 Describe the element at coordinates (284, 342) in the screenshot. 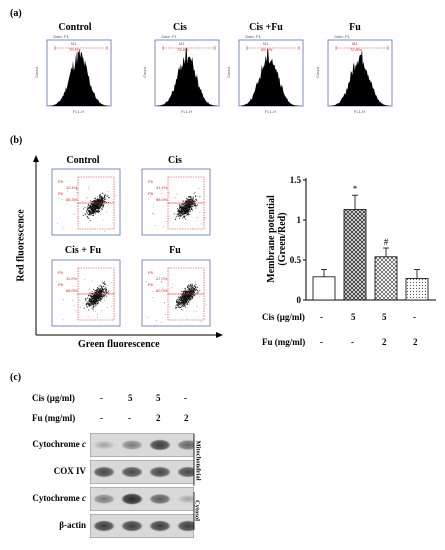

I see `bar-fu-row-label: Fu (mg/ml)` at that location.